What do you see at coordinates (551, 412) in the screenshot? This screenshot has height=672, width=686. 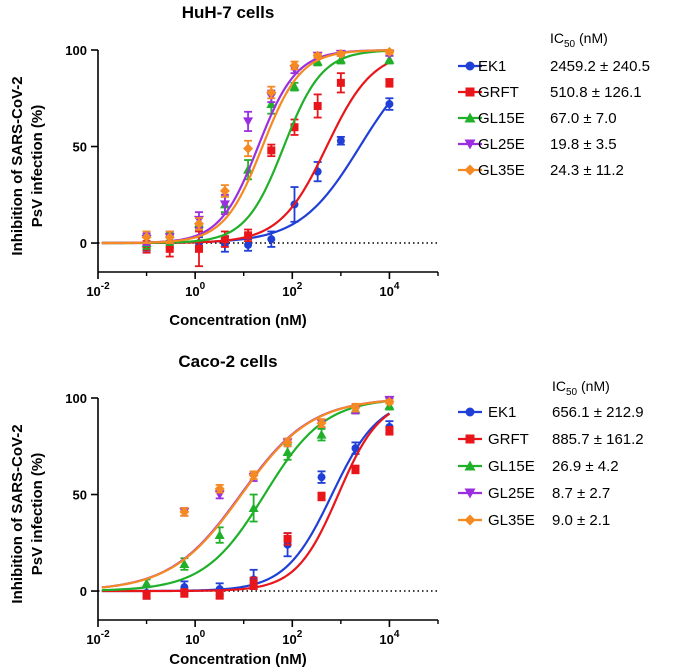 I see `legend-entry-EK1: EK1 656.1 ± 212.9` at bounding box center [551, 412].